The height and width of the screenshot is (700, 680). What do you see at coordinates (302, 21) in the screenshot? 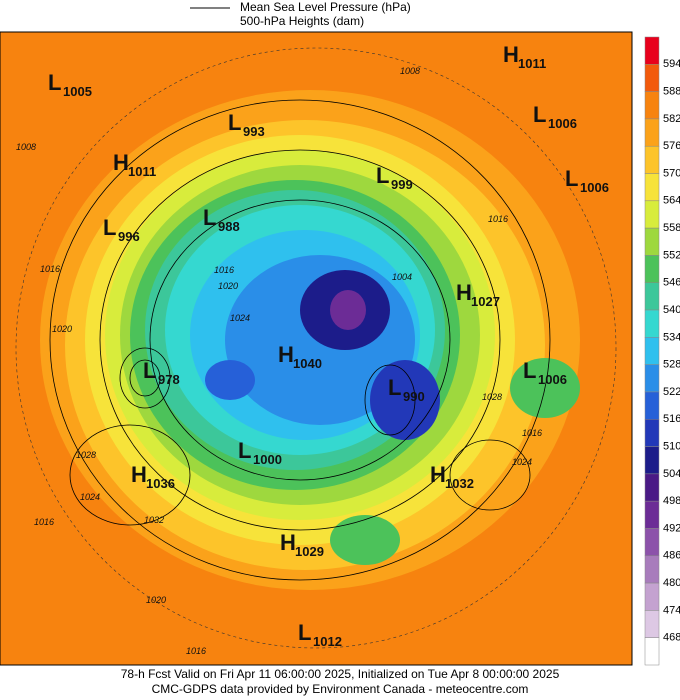
I see `legend-label: 500-hPa Heights (dam)` at bounding box center [302, 21].